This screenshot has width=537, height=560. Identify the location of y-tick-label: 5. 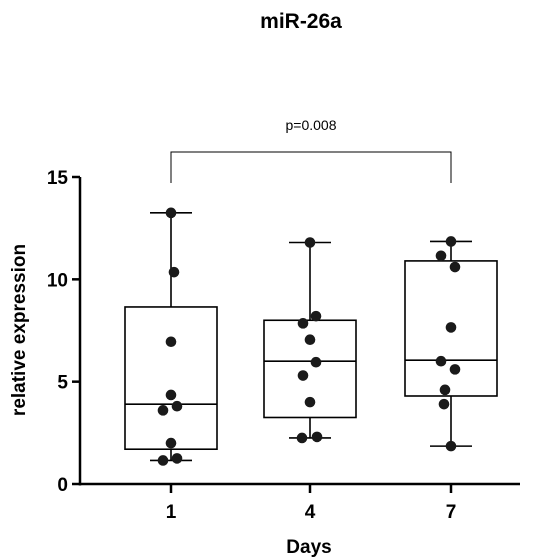
(62, 383).